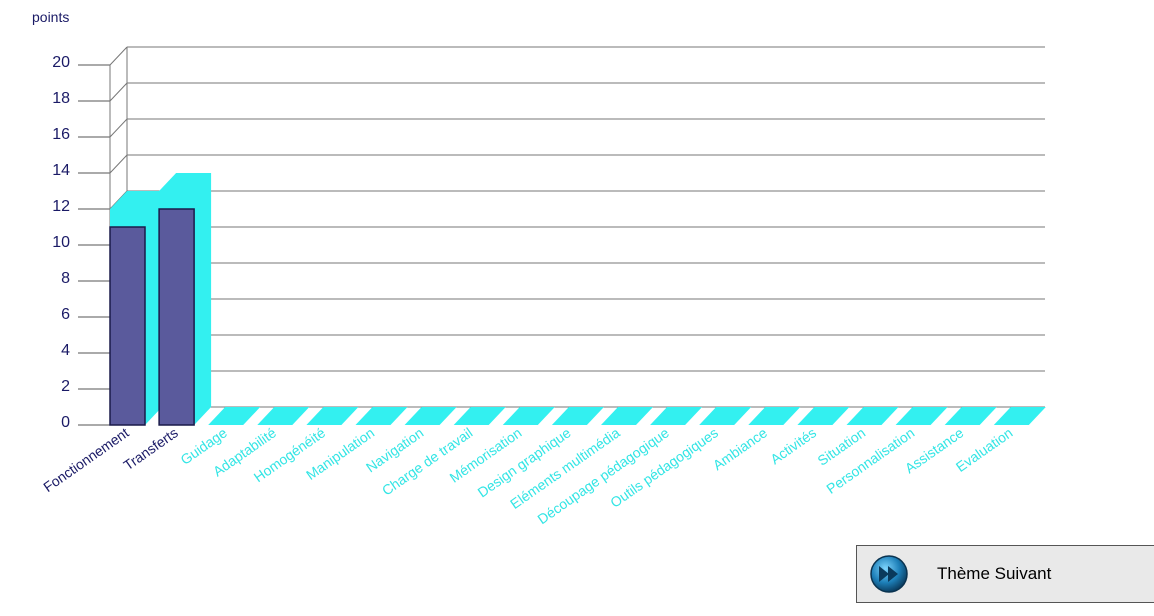 This screenshot has width=1154, height=616. Describe the element at coordinates (823, 416) in the screenshot. I see `bar-back-activites` at that location.